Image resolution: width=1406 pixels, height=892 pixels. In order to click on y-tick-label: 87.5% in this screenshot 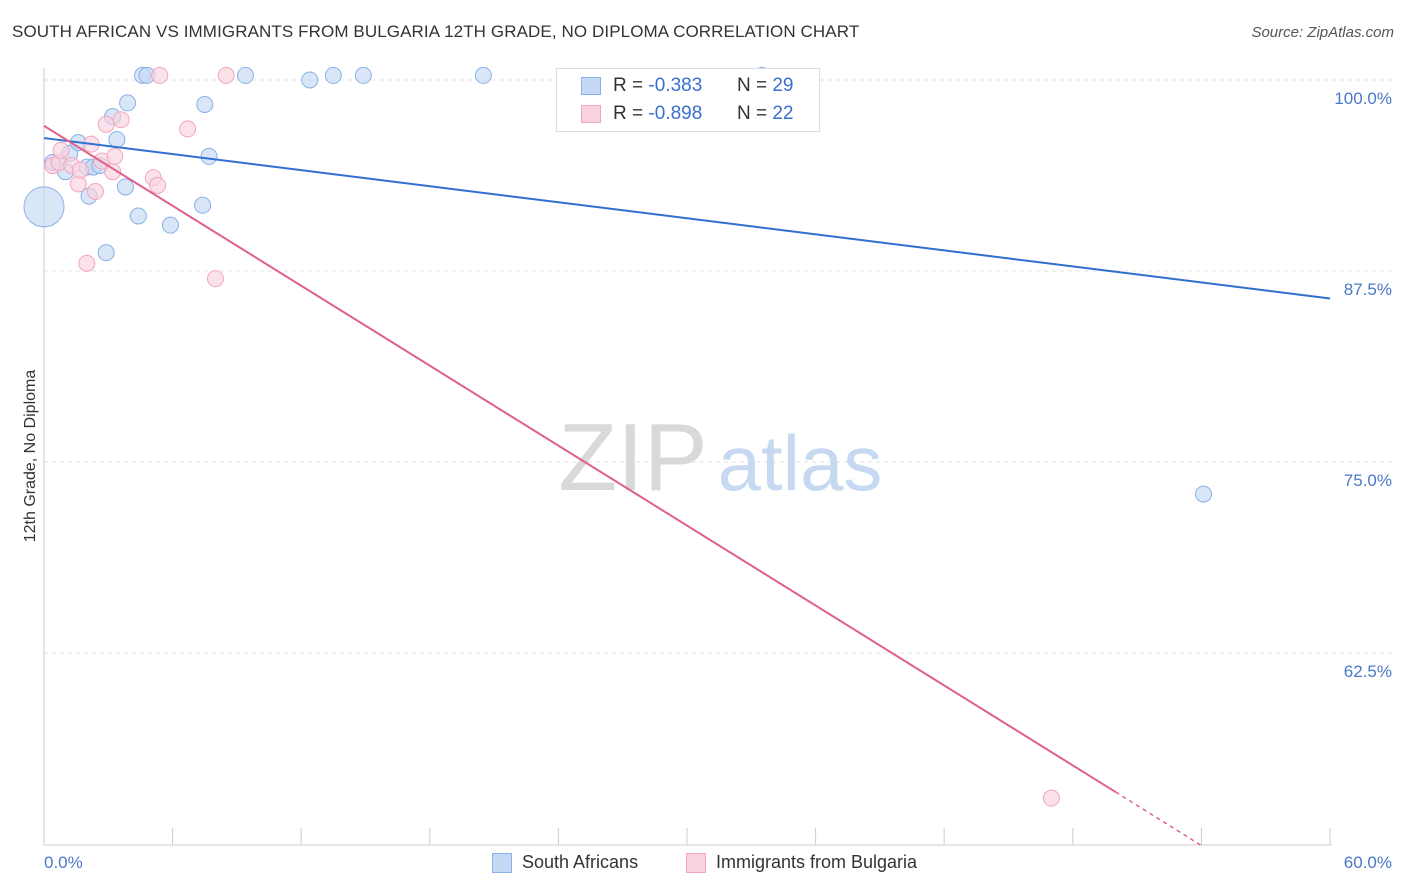, I will do `click(1368, 289)`.